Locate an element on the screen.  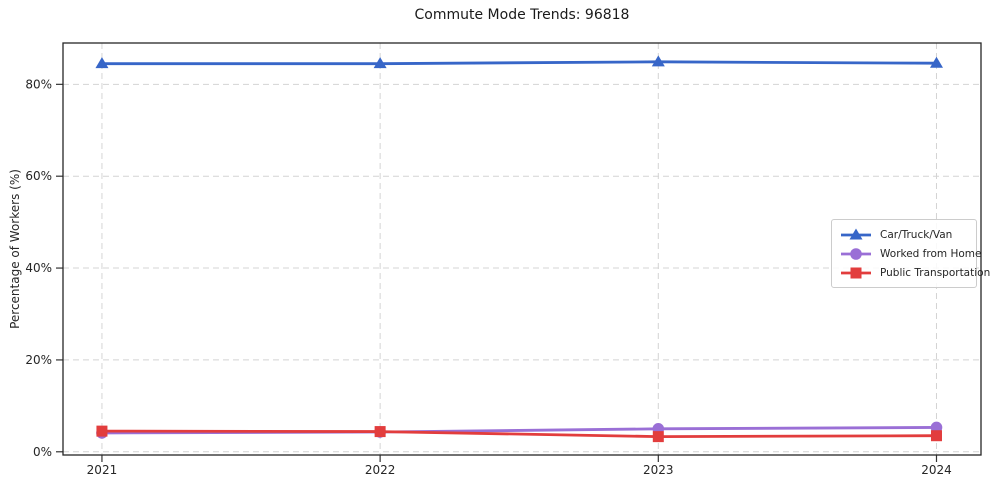
legend-entry-public-transportation: Public Transportation is located at coordinates (914, 272).